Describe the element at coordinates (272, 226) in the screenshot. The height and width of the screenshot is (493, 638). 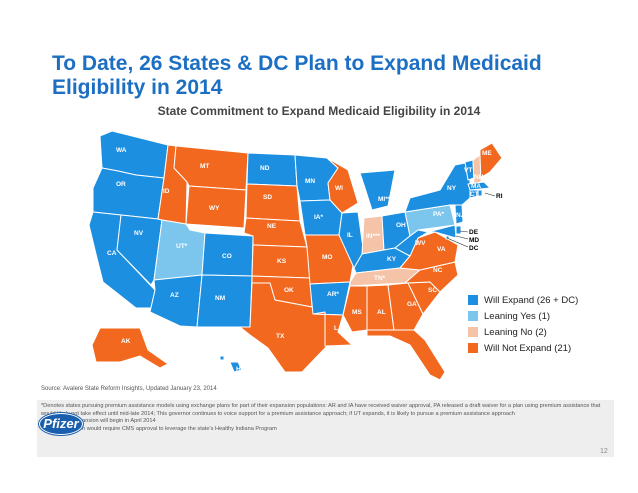
I see `state-label-ne: NE` at that location.